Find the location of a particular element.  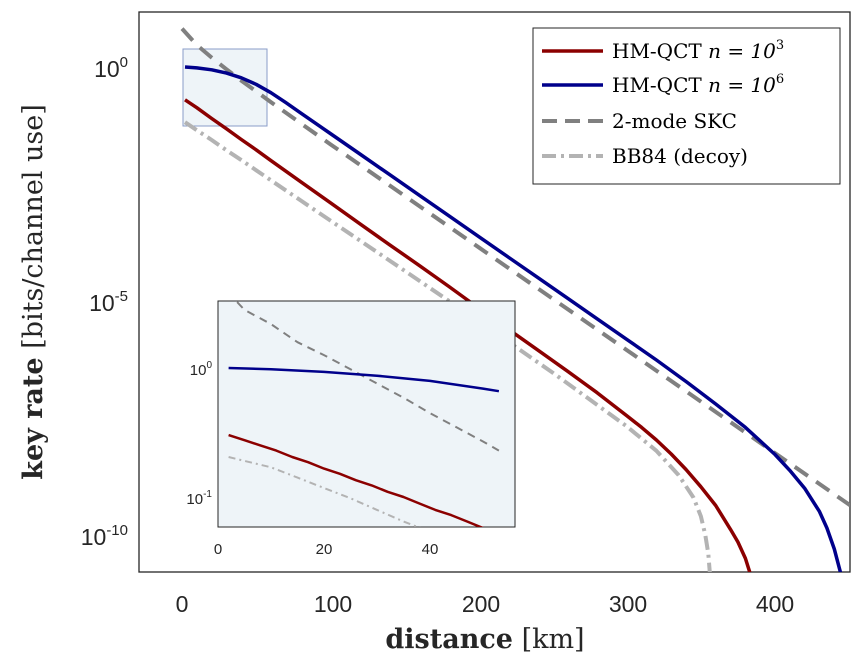

y-tick-label: 10⁻¹⁰ is located at coordinates (104, 536).